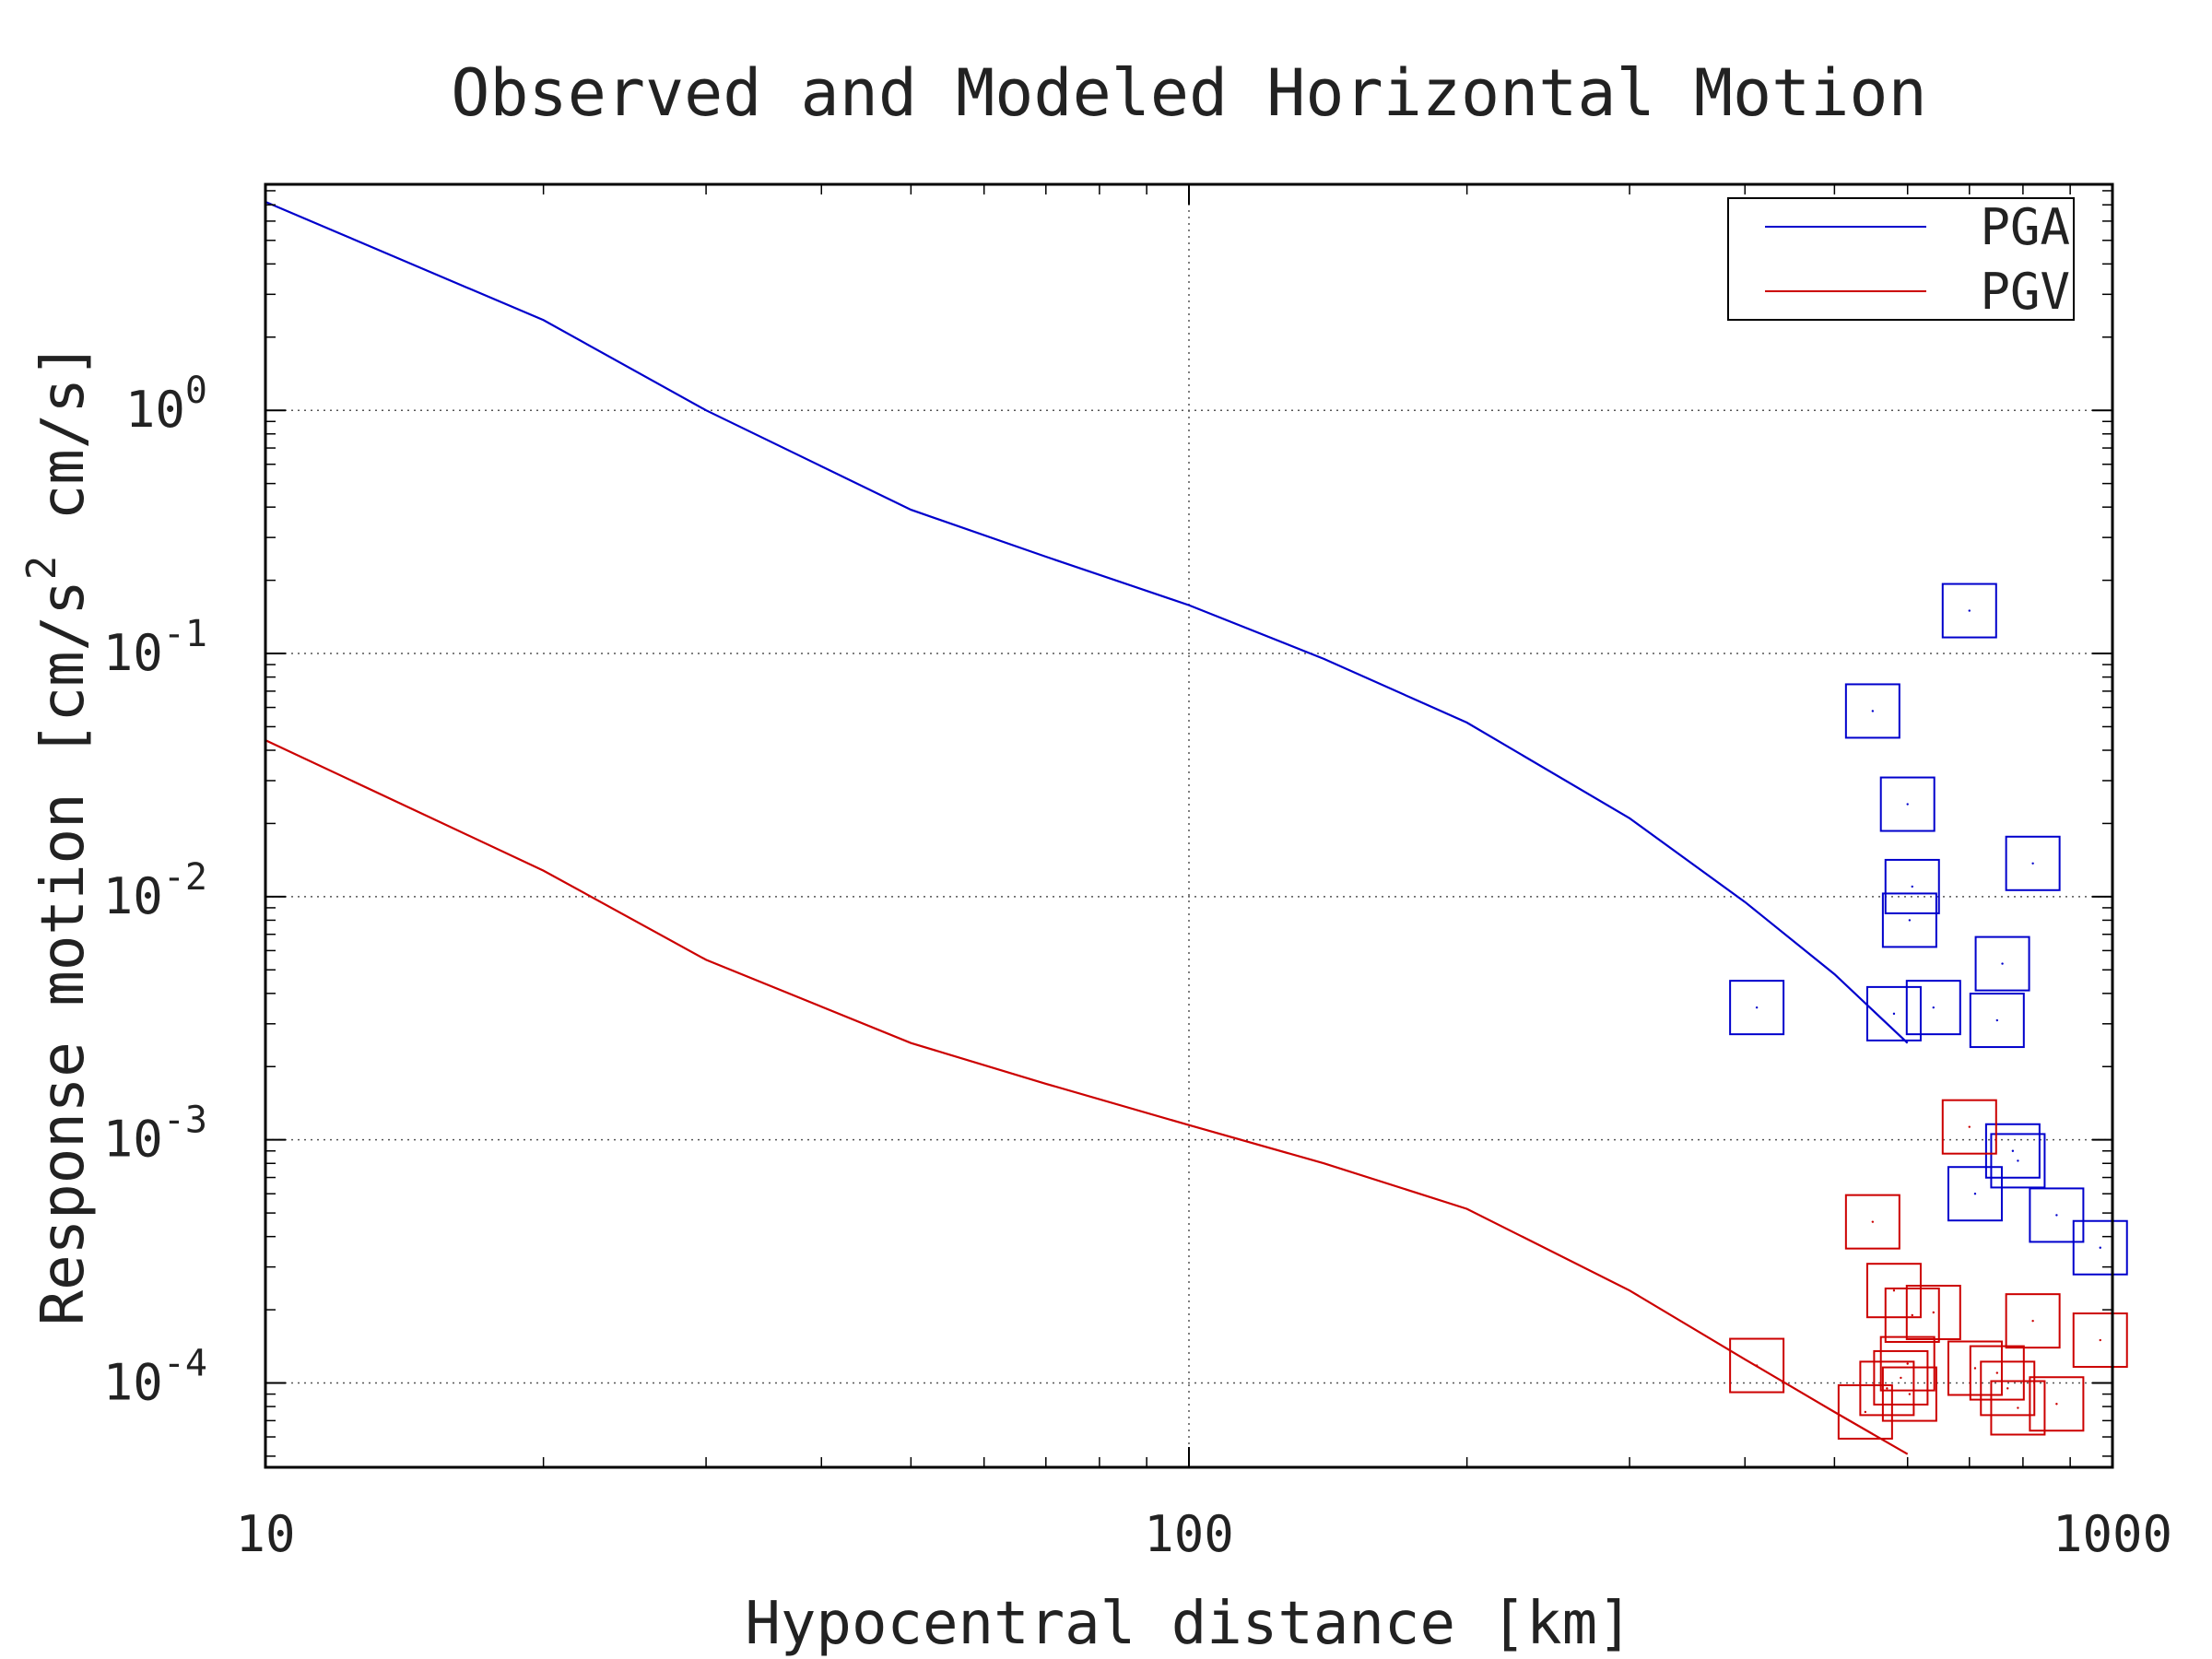 This screenshot has width=2212, height=1659. I want to click on legend-box, so click(1901, 259).